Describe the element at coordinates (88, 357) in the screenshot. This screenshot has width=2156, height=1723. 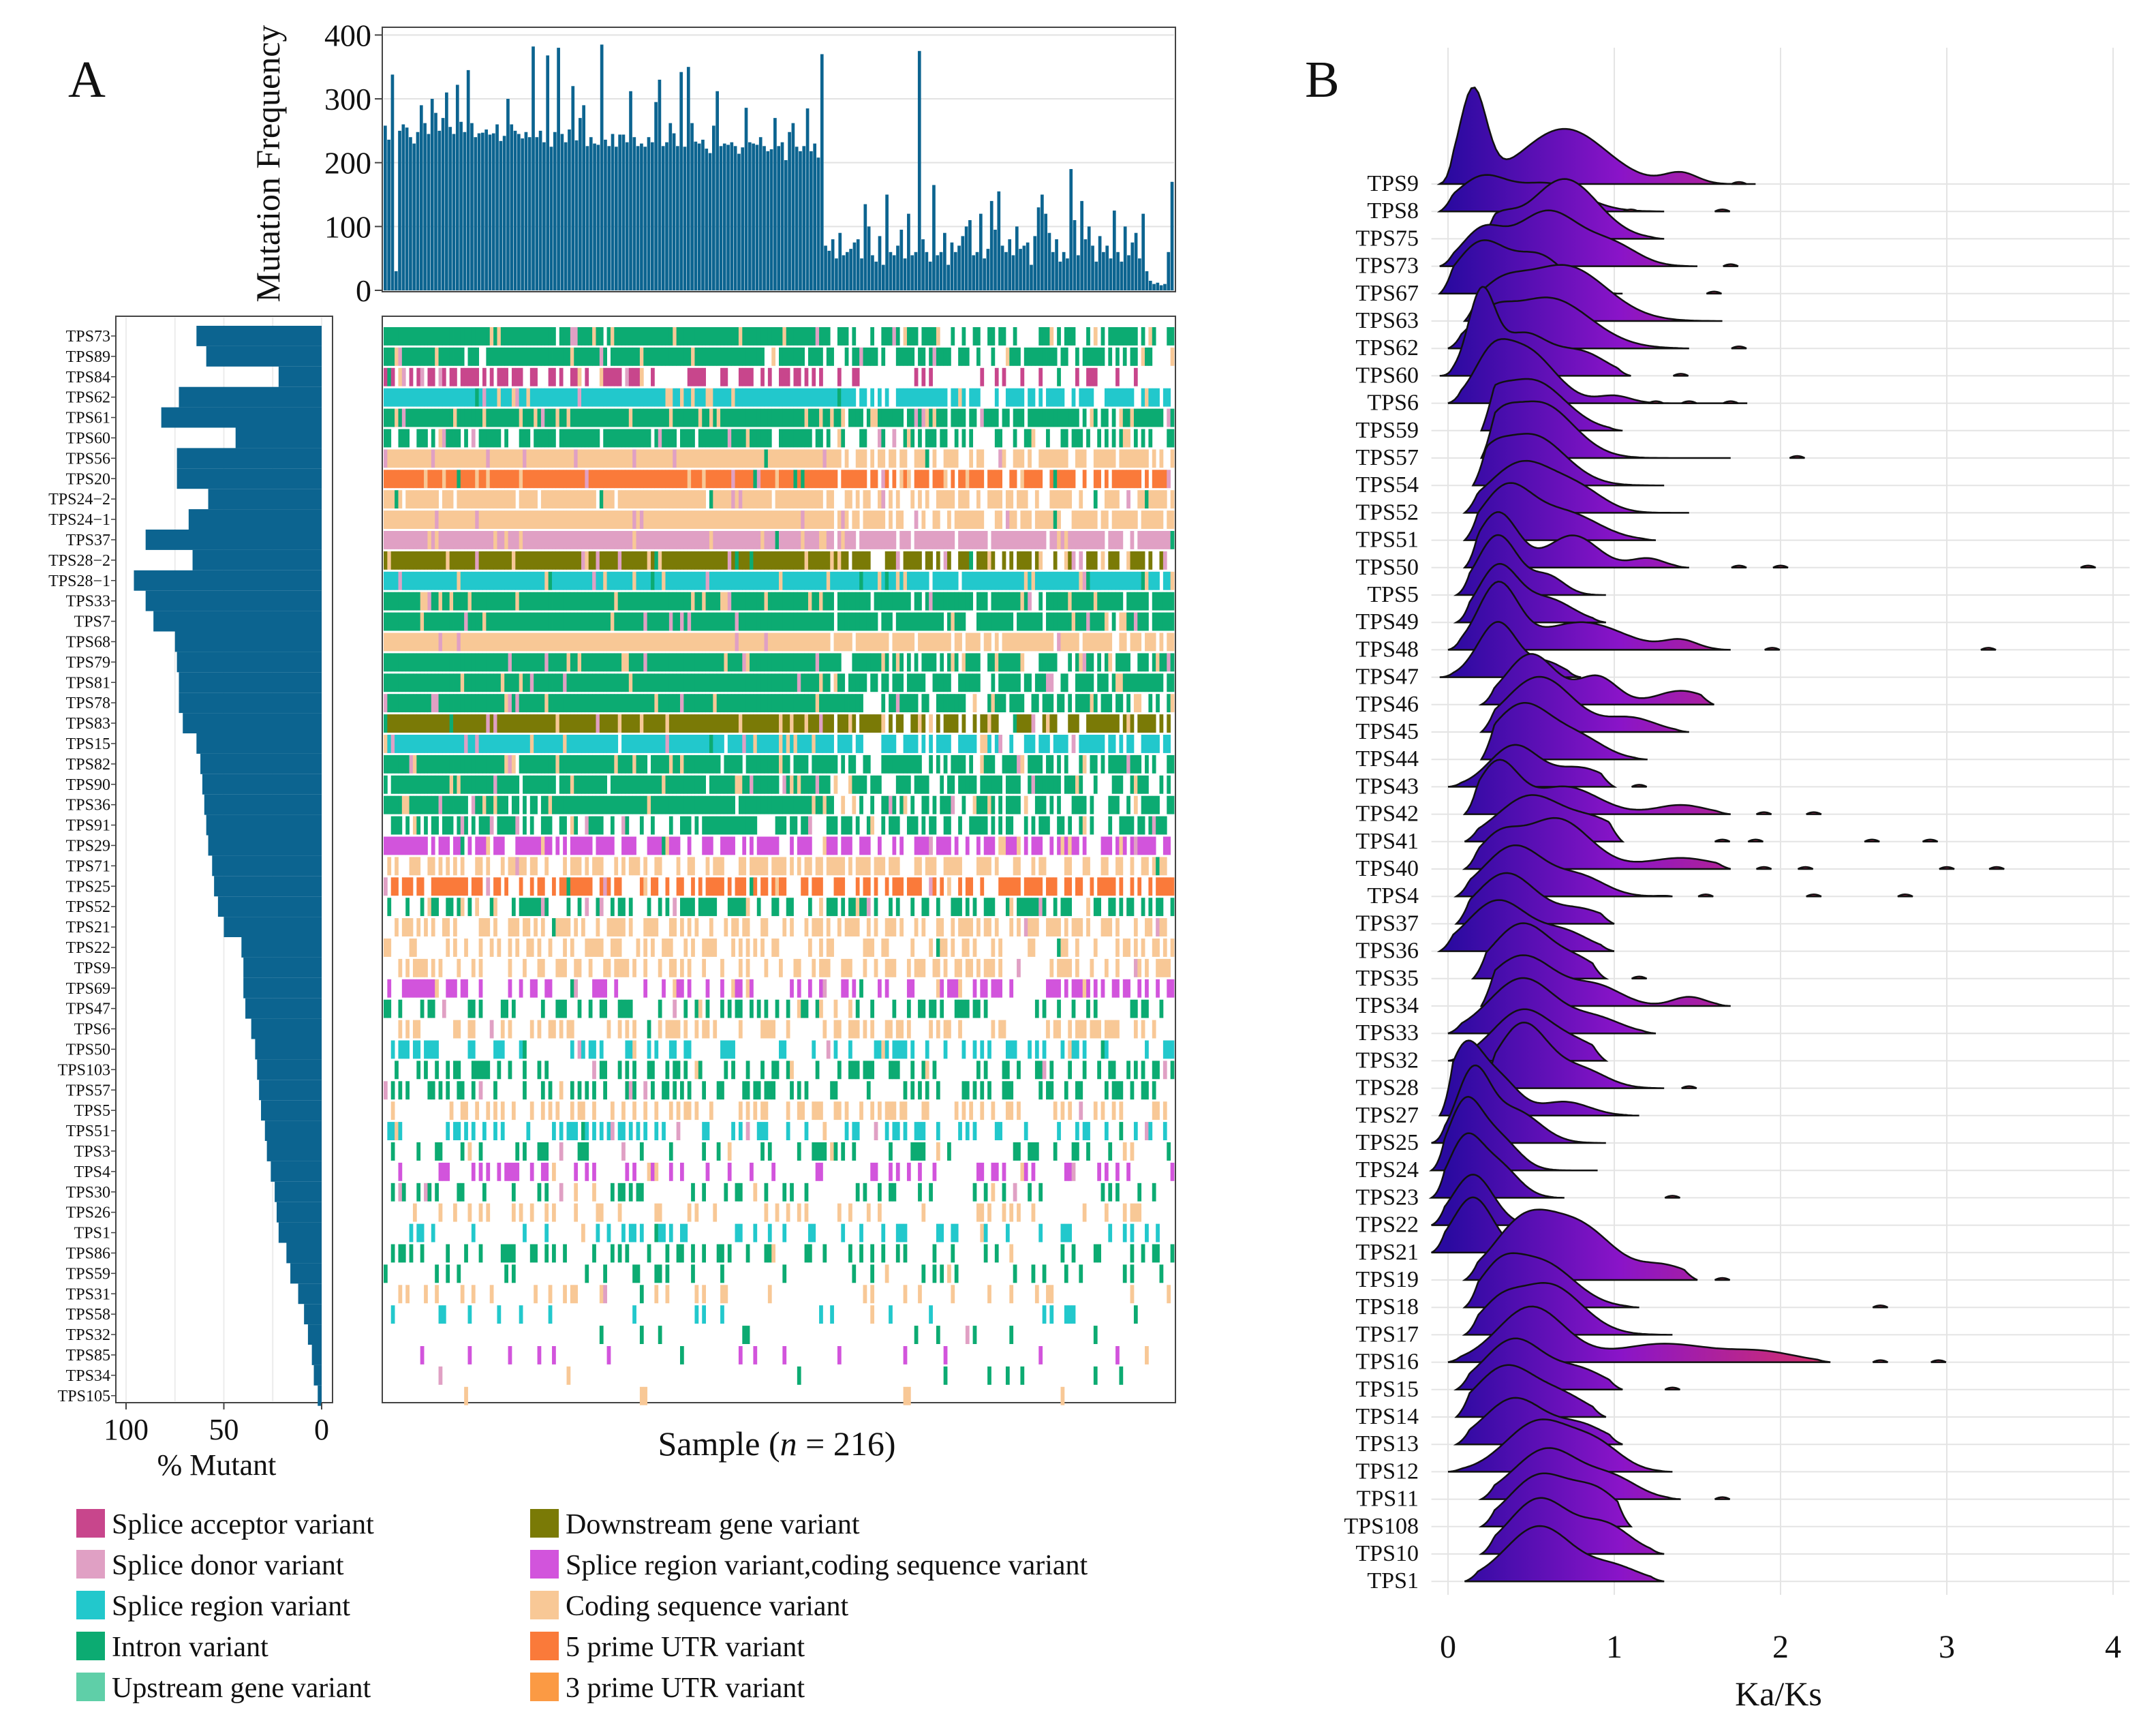
I see `gene-label: TPS89` at that location.